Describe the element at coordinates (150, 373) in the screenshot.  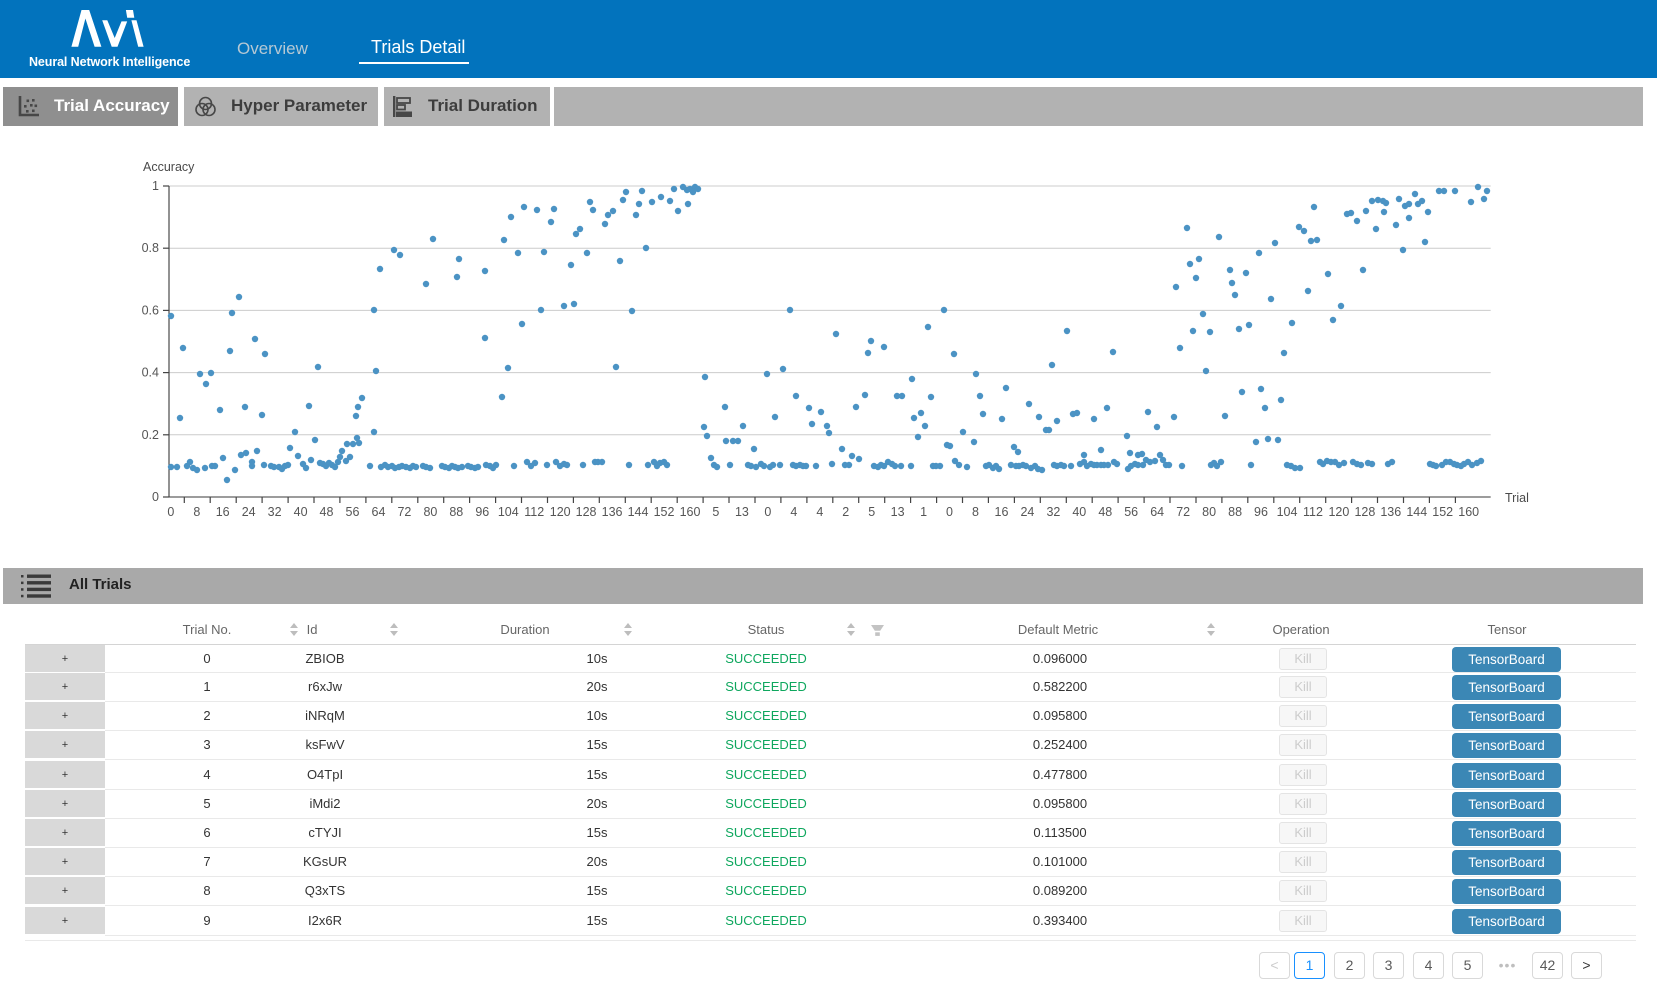
I see `svg-text: 0.4` at that location.